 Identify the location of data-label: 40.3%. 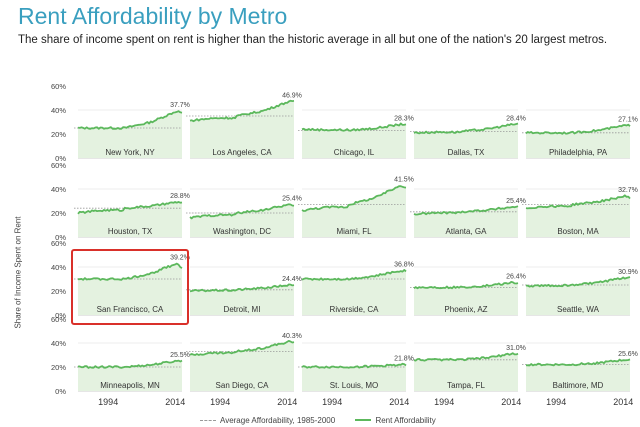
(292, 336).